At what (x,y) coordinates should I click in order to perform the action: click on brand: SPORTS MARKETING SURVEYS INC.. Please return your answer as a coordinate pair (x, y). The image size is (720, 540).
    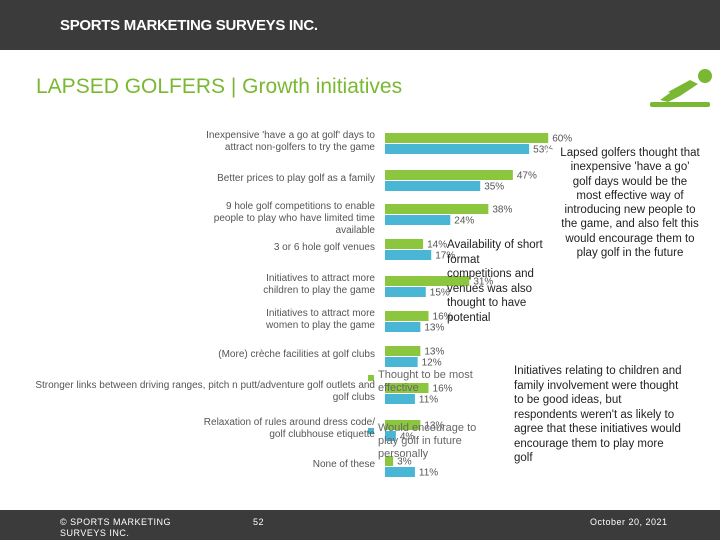
    Looking at the image, I should click on (189, 25).